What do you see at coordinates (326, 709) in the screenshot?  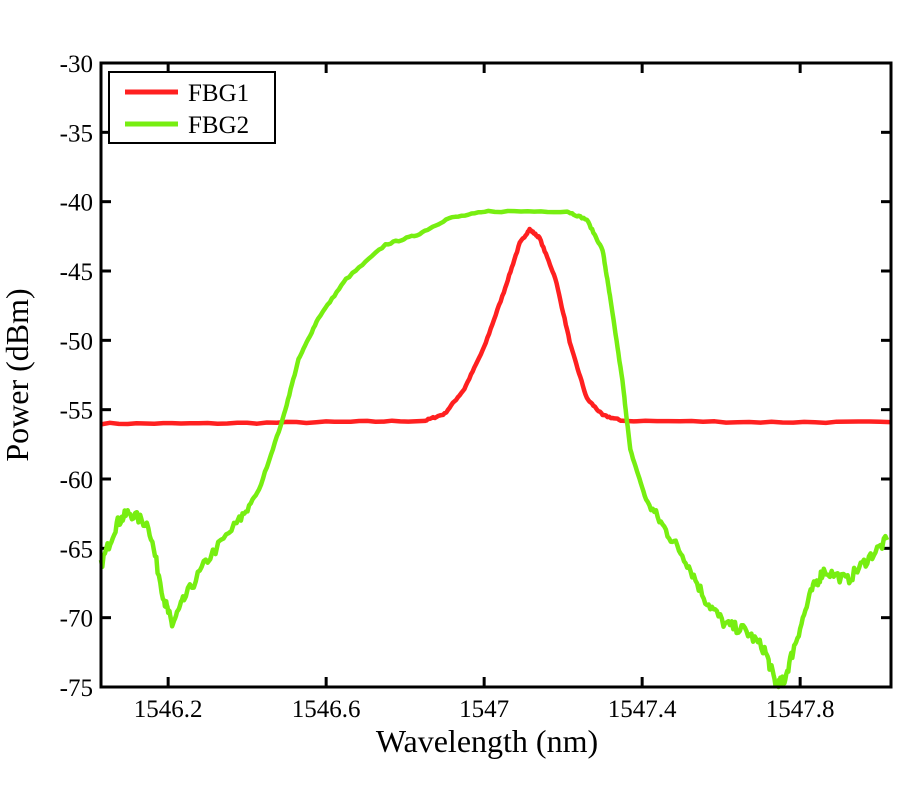 I see `x-tick-label: 1546.6` at bounding box center [326, 709].